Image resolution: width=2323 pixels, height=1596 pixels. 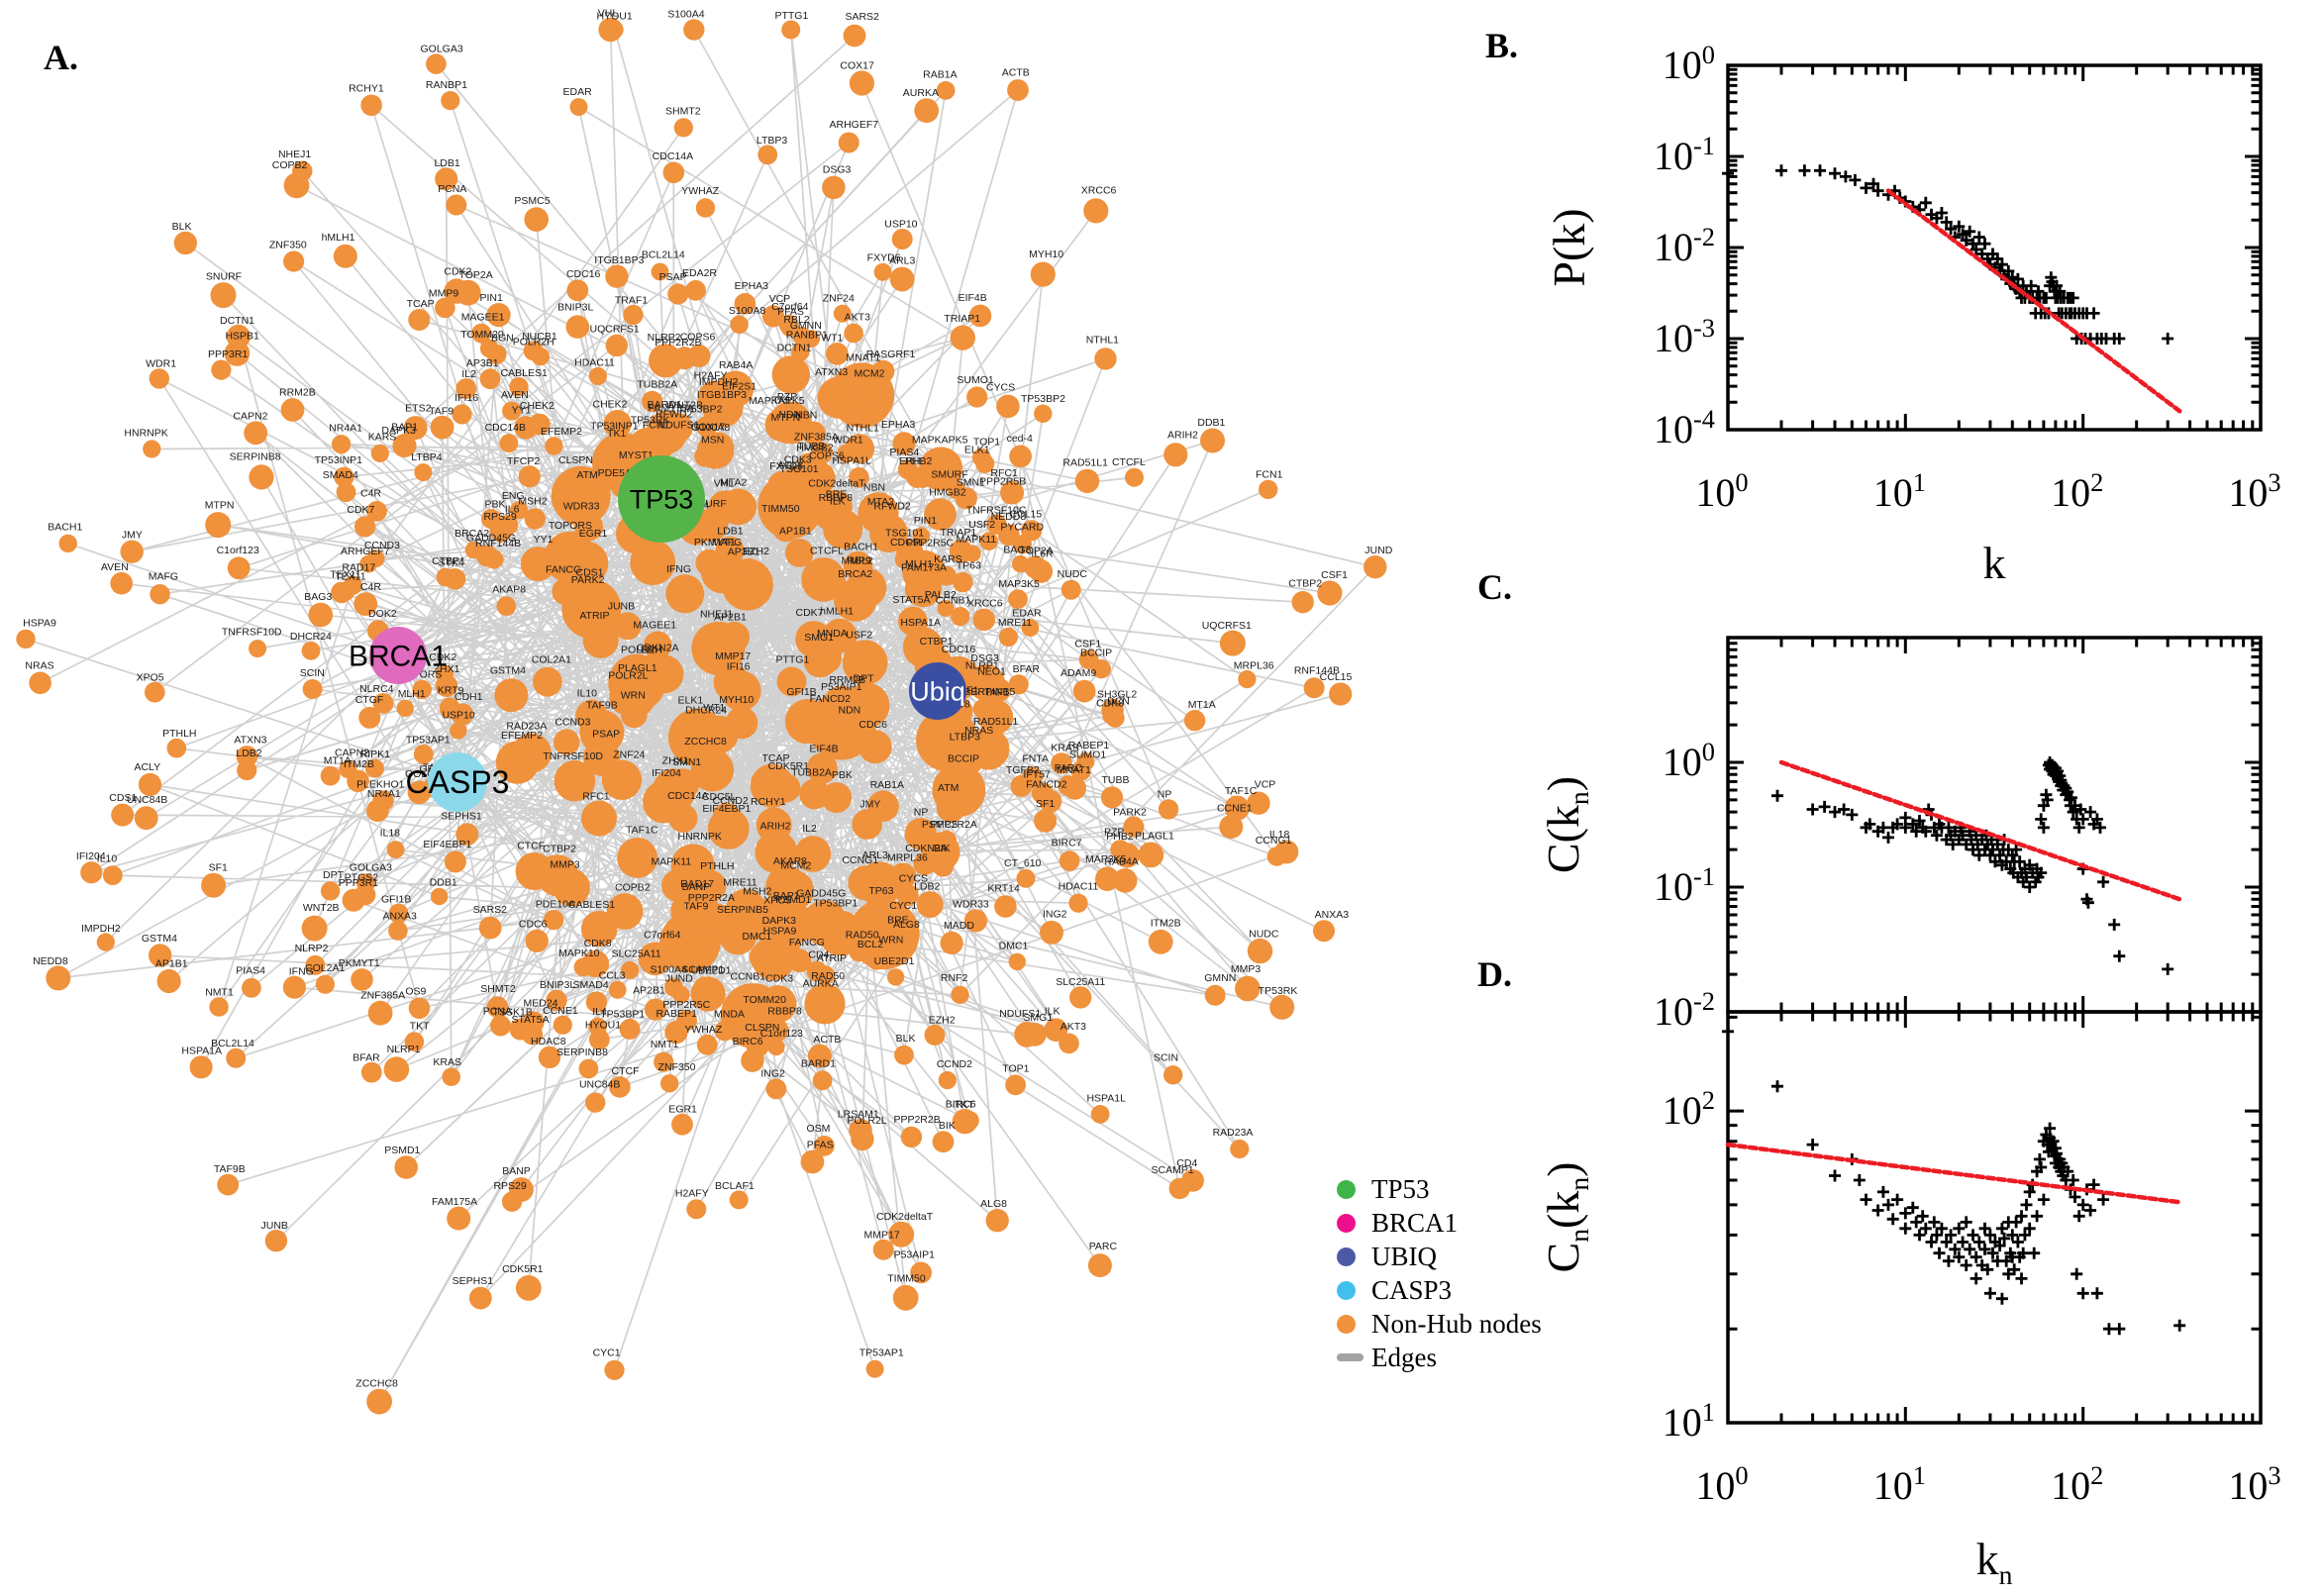 What do you see at coordinates (628, 676) in the screenshot?
I see `network-node-label: POLR2L` at bounding box center [628, 676].